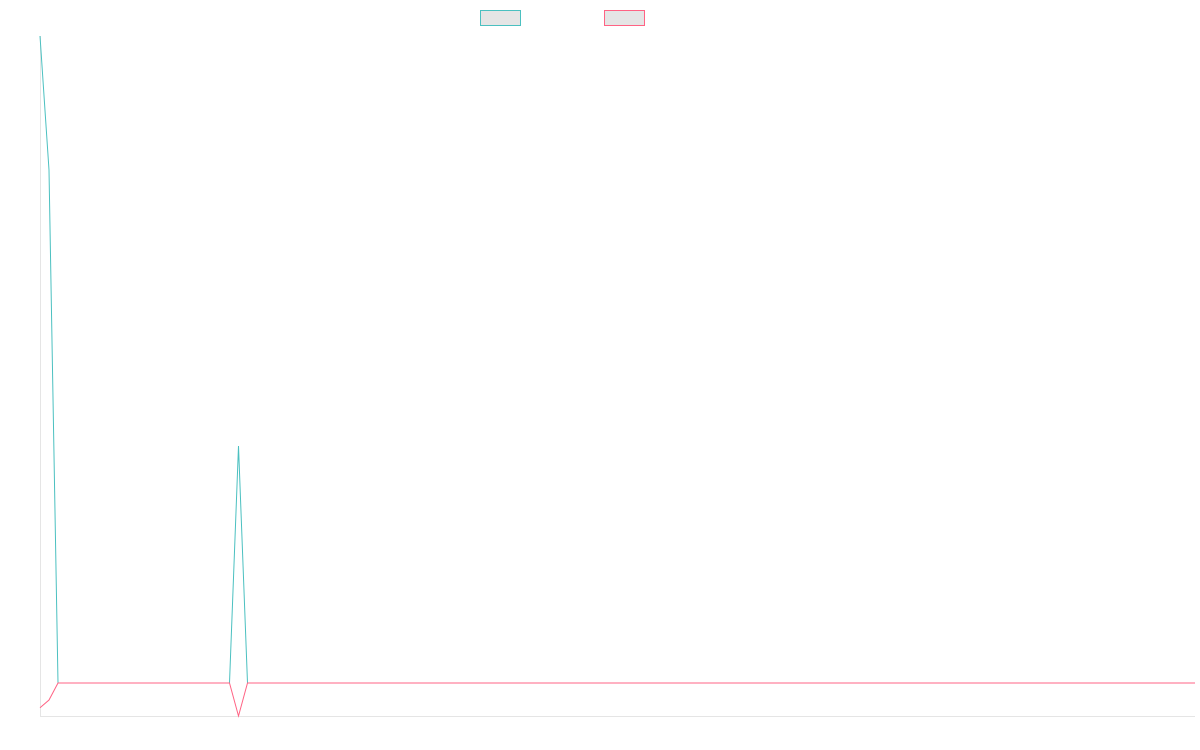 The width and height of the screenshot is (1200, 750). Describe the element at coordinates (562, 18) in the screenshot. I see `legend` at that location.